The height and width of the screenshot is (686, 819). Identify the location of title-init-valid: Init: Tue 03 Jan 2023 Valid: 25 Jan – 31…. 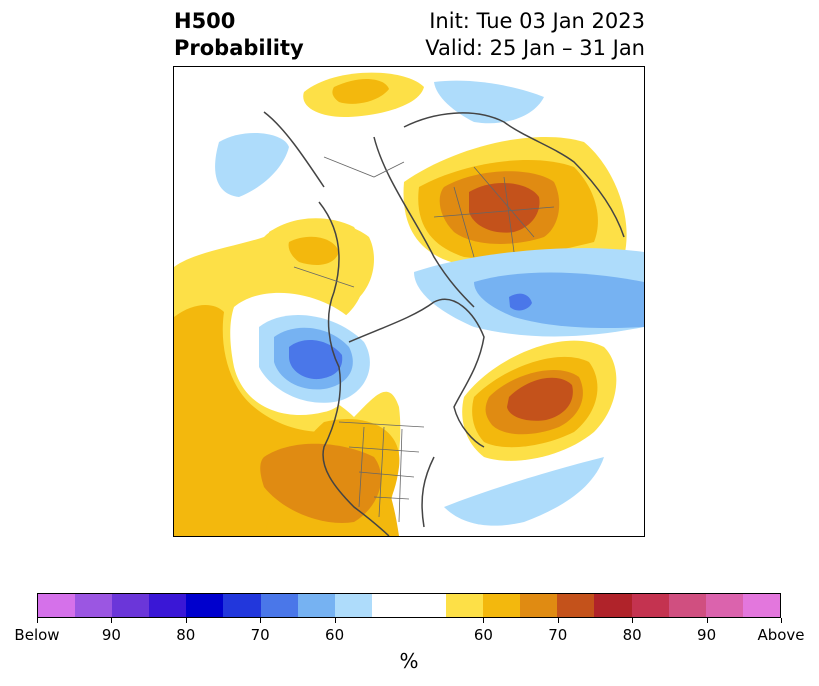
(535, 34).